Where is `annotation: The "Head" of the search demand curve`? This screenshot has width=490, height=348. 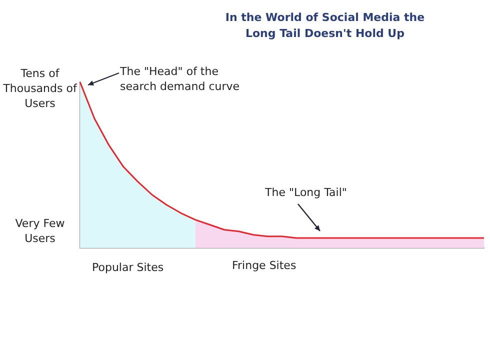 annotation: The "Head" of the search demand curve is located at coordinates (180, 79).